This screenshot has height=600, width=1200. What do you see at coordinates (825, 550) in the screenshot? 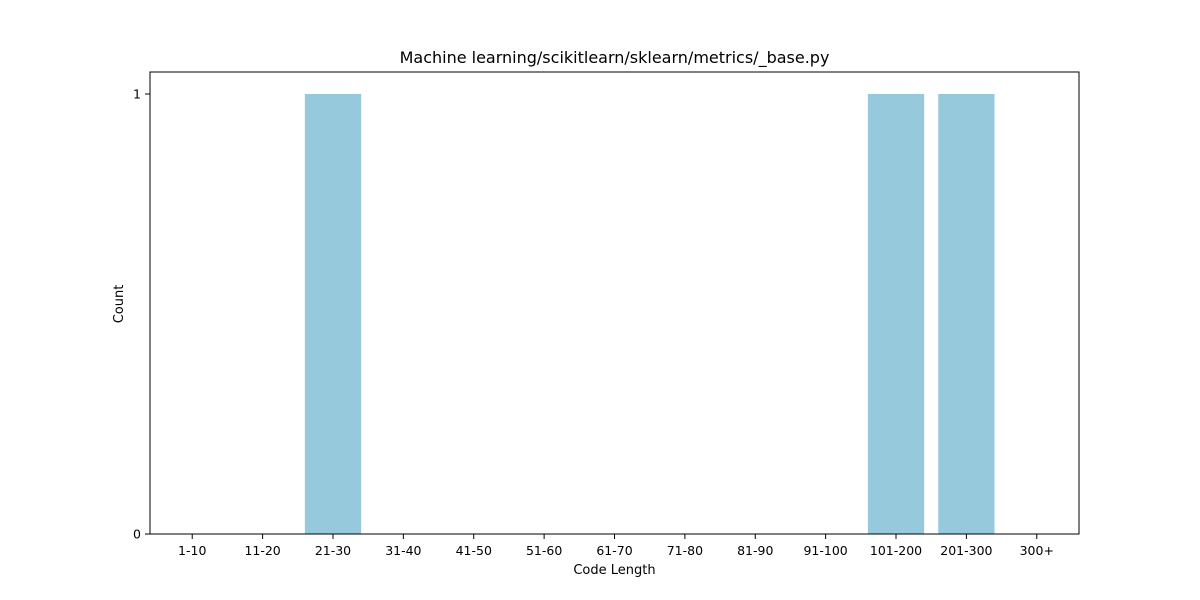
I see `x-tick-label: 91-100` at bounding box center [825, 550].